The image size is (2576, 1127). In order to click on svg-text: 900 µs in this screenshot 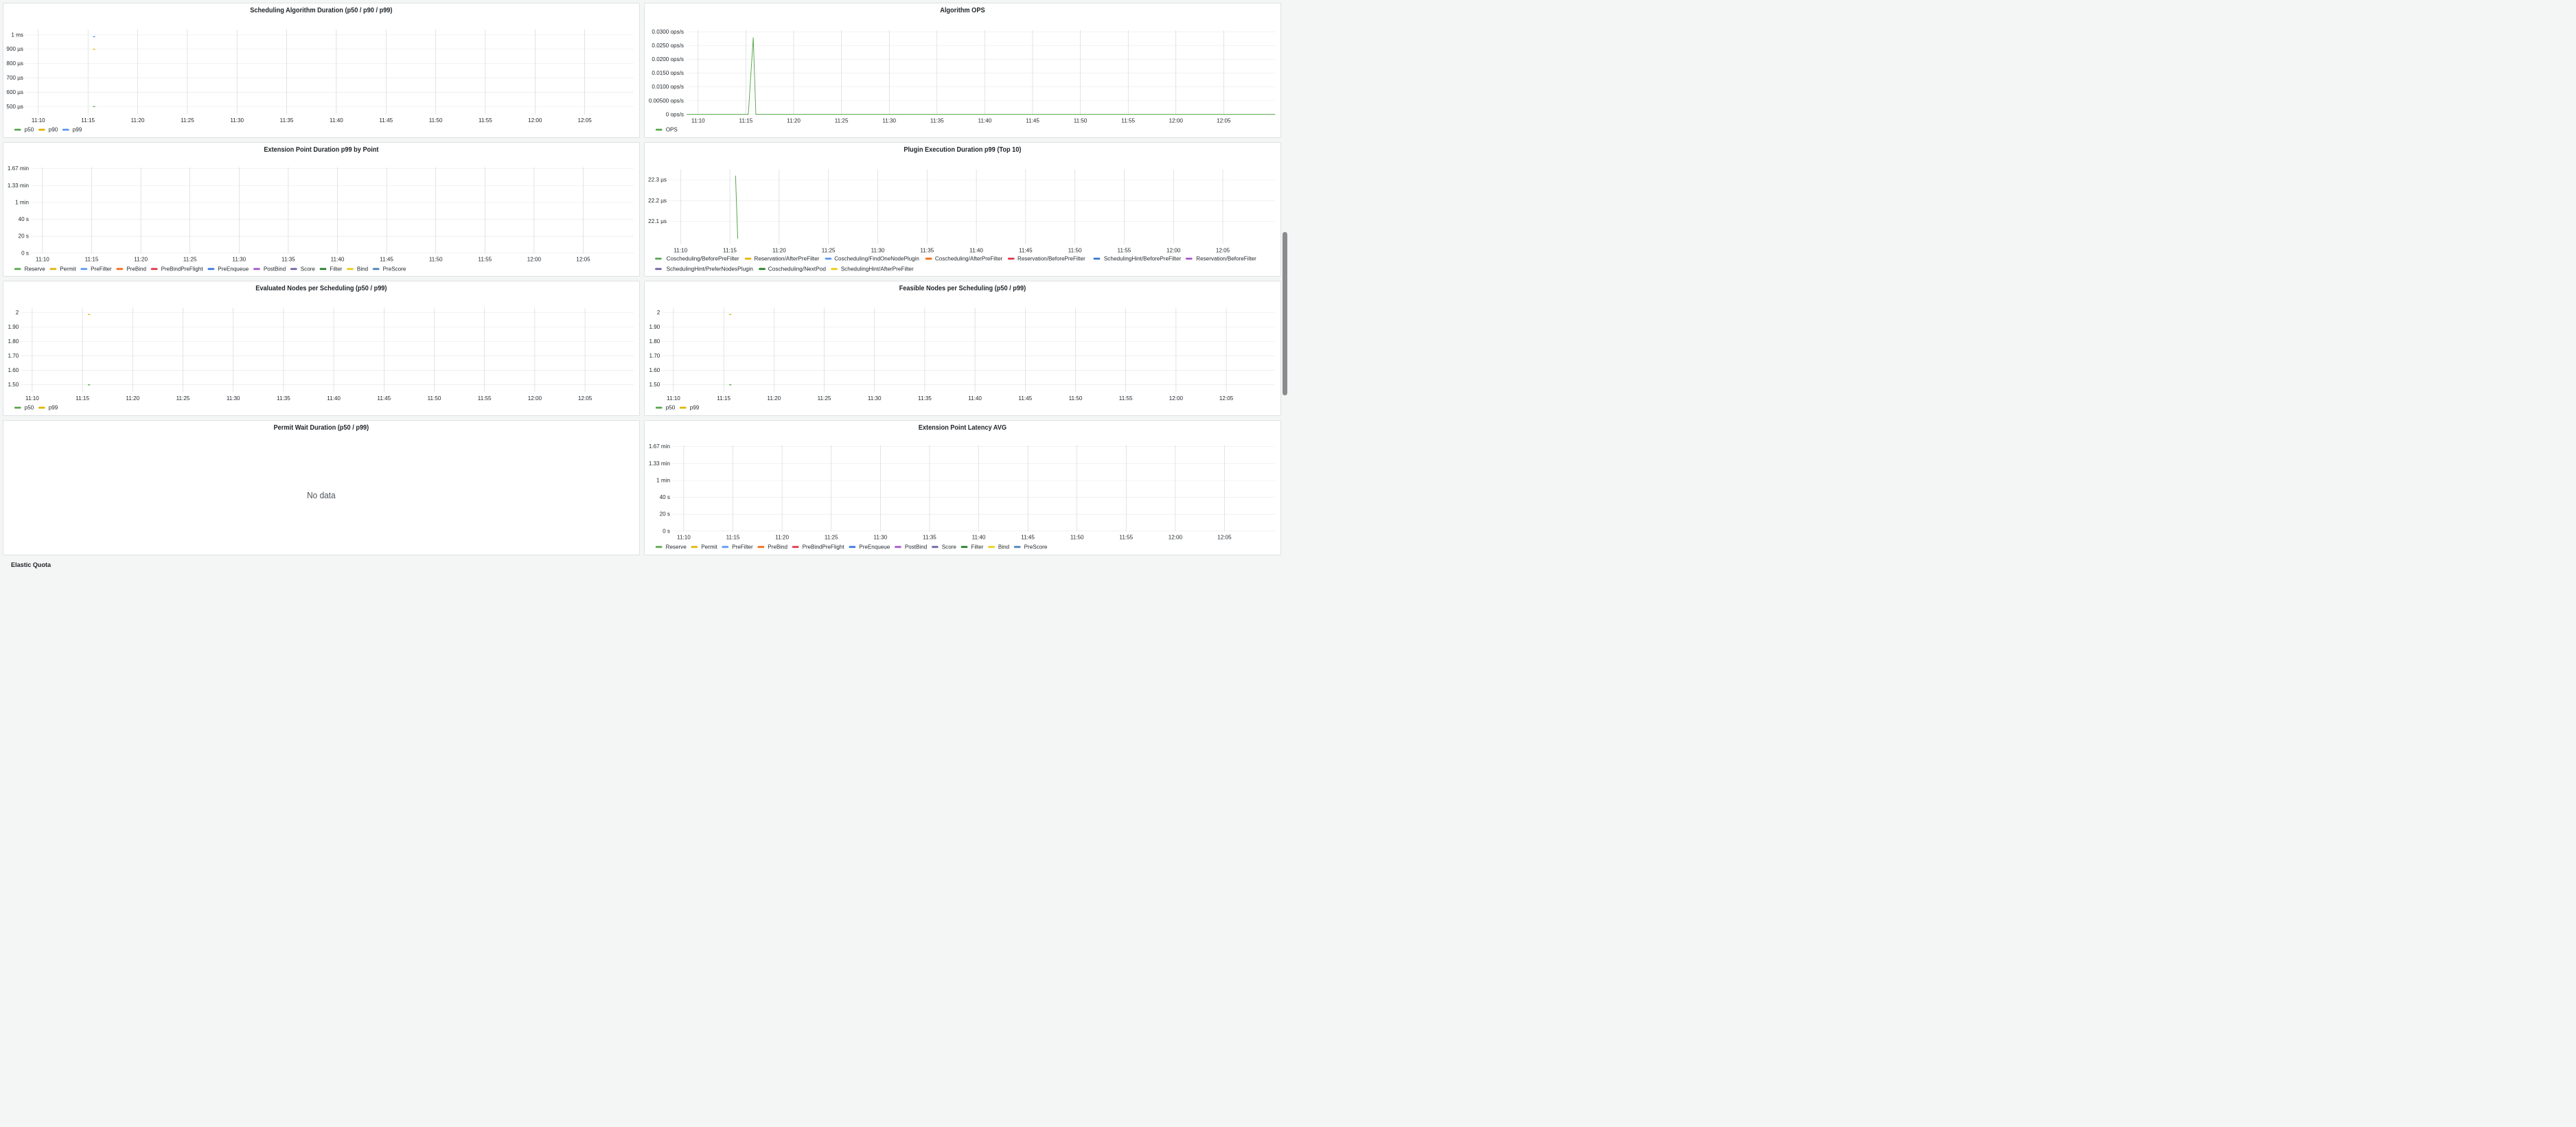, I will do `click(14, 49)`.